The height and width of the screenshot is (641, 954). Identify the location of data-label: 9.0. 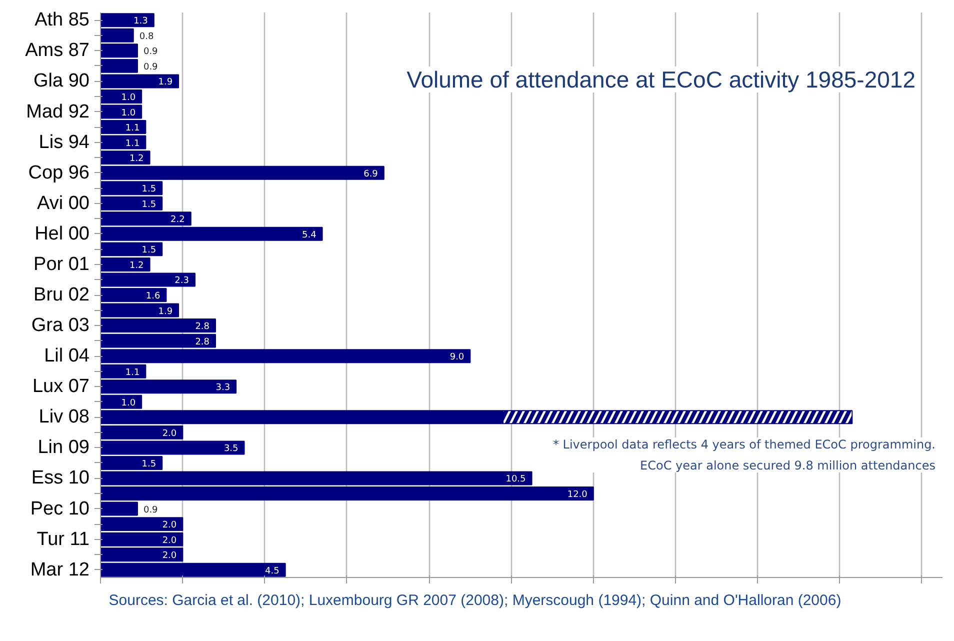
(457, 357).